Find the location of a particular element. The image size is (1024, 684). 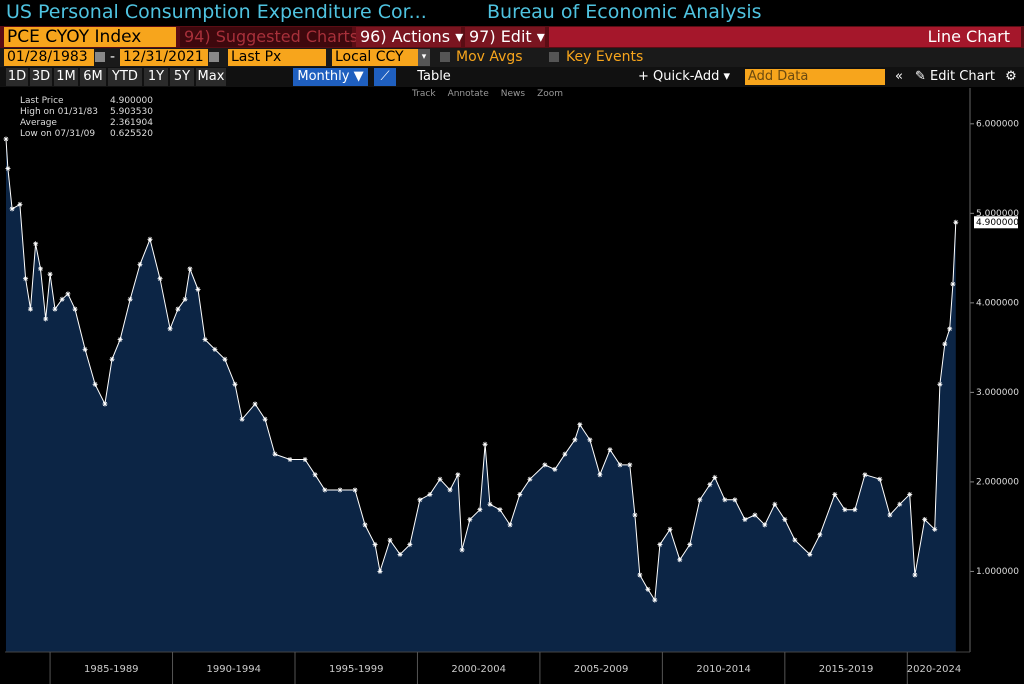

ticker-field: PCE CYOY Index is located at coordinates (90, 37).